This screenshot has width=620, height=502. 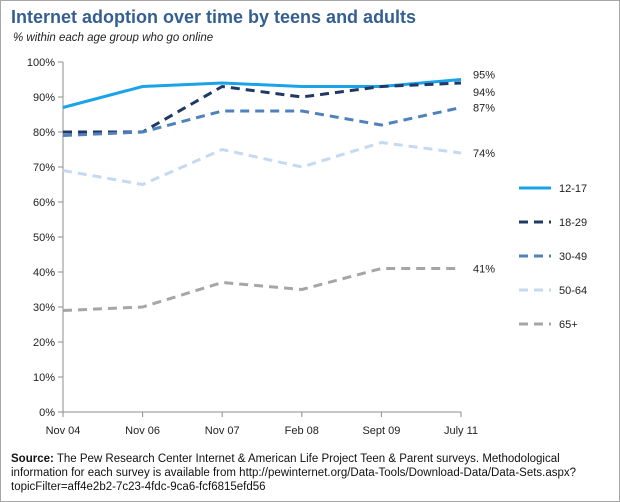 What do you see at coordinates (484, 93) in the screenshot?
I see `end-value-label: 94%` at bounding box center [484, 93].